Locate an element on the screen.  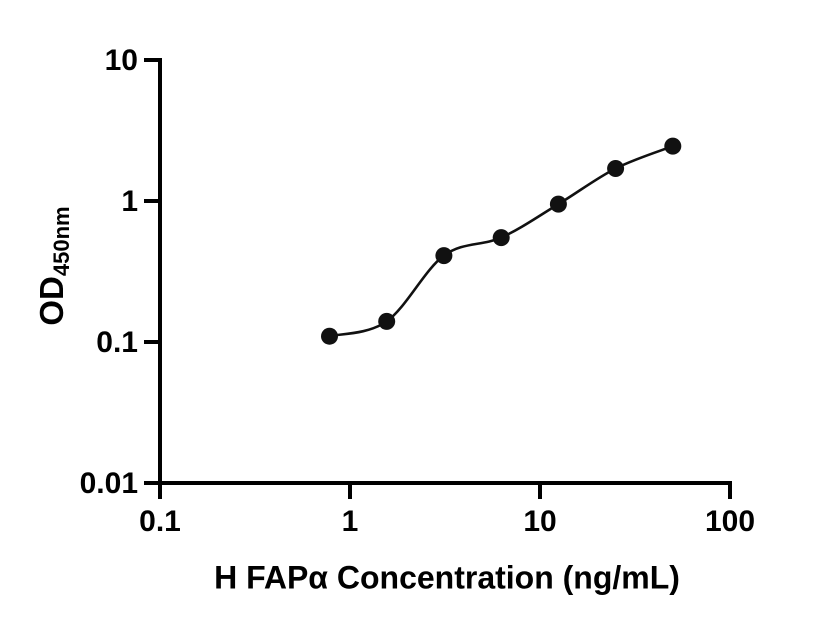
x-tick-label: 100 is located at coordinates (730, 521).